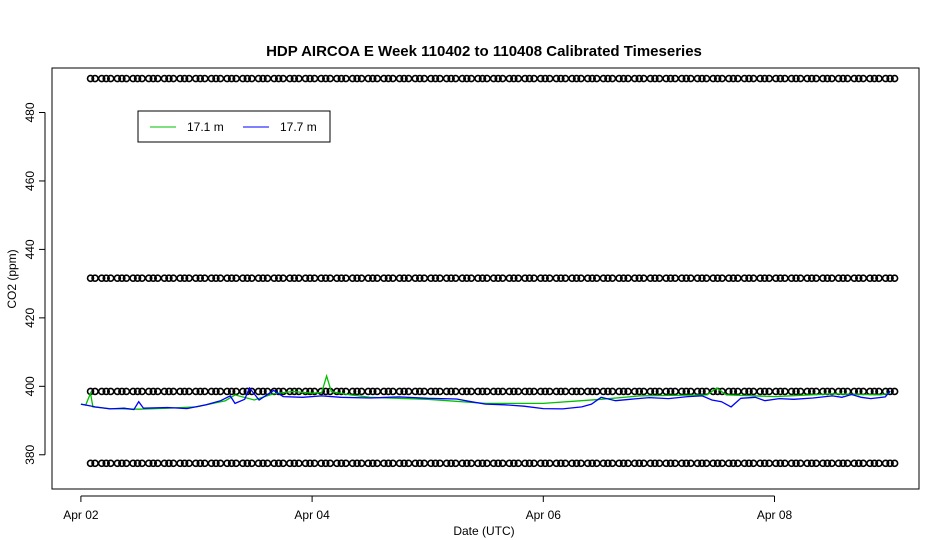  I want to click on x-tick-label: Apr 02, so click(81, 515).